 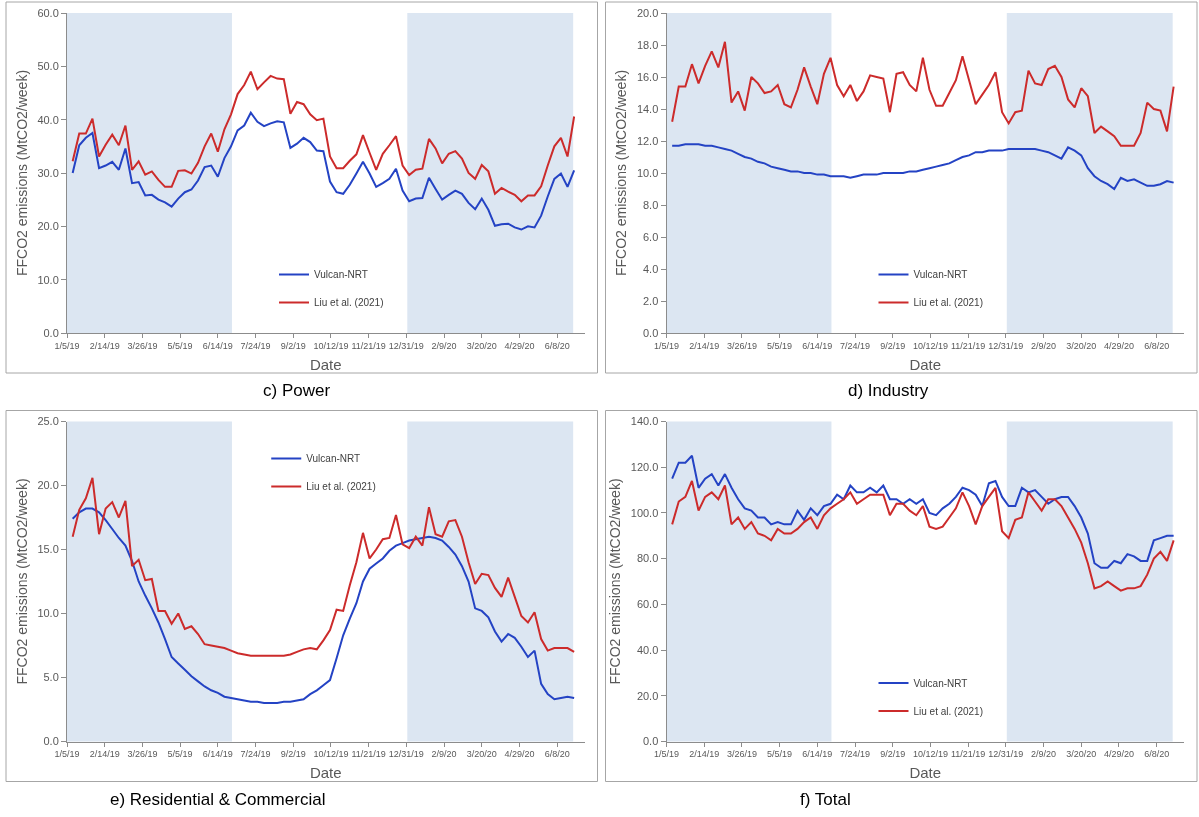 What do you see at coordinates (48, 549) in the screenshot?
I see `y-tick-label: 15.0` at bounding box center [48, 549].